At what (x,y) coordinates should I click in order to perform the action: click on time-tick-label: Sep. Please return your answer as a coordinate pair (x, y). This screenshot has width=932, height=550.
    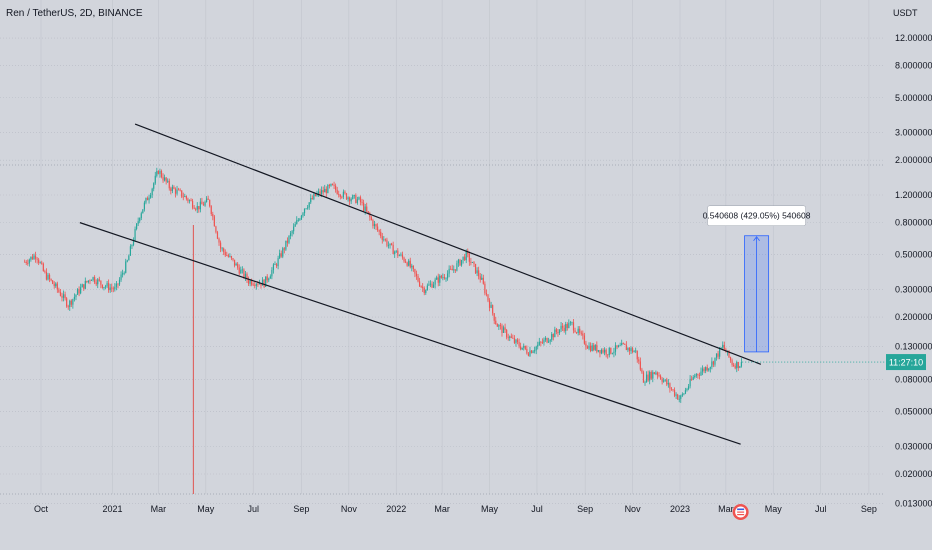
    Looking at the image, I should click on (869, 509).